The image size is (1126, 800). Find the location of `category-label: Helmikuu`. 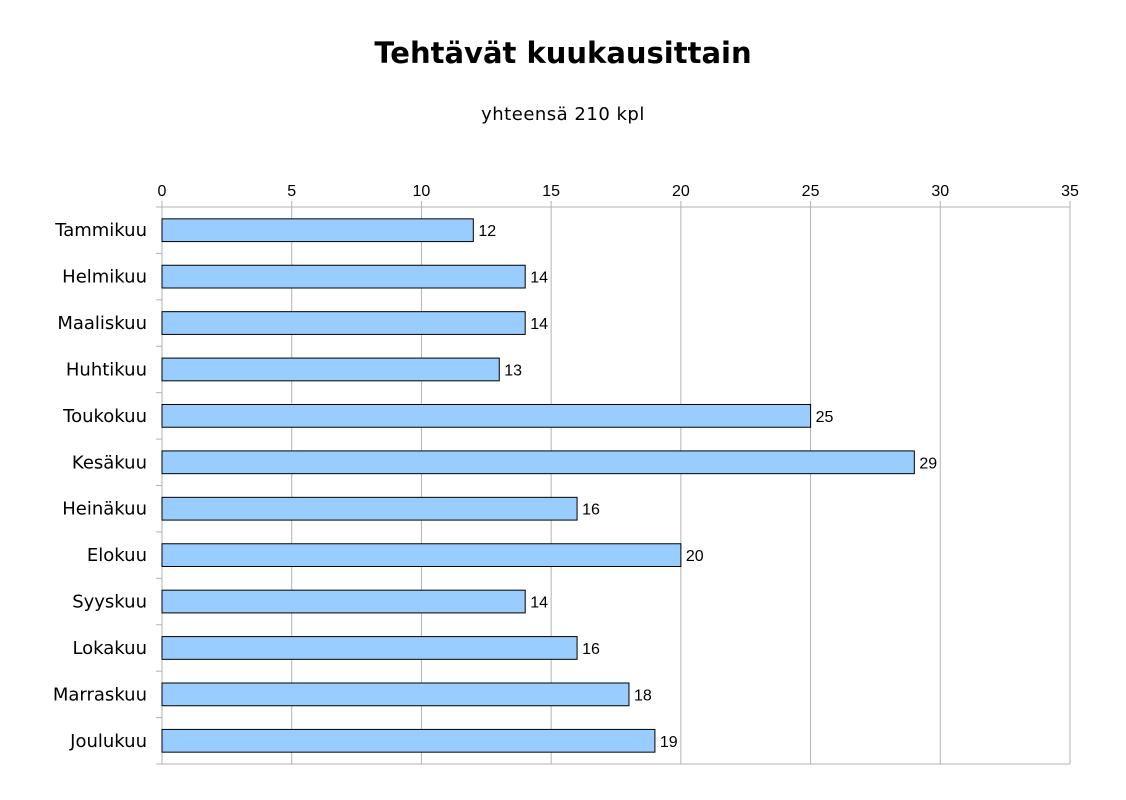

category-label: Helmikuu is located at coordinates (104, 277).